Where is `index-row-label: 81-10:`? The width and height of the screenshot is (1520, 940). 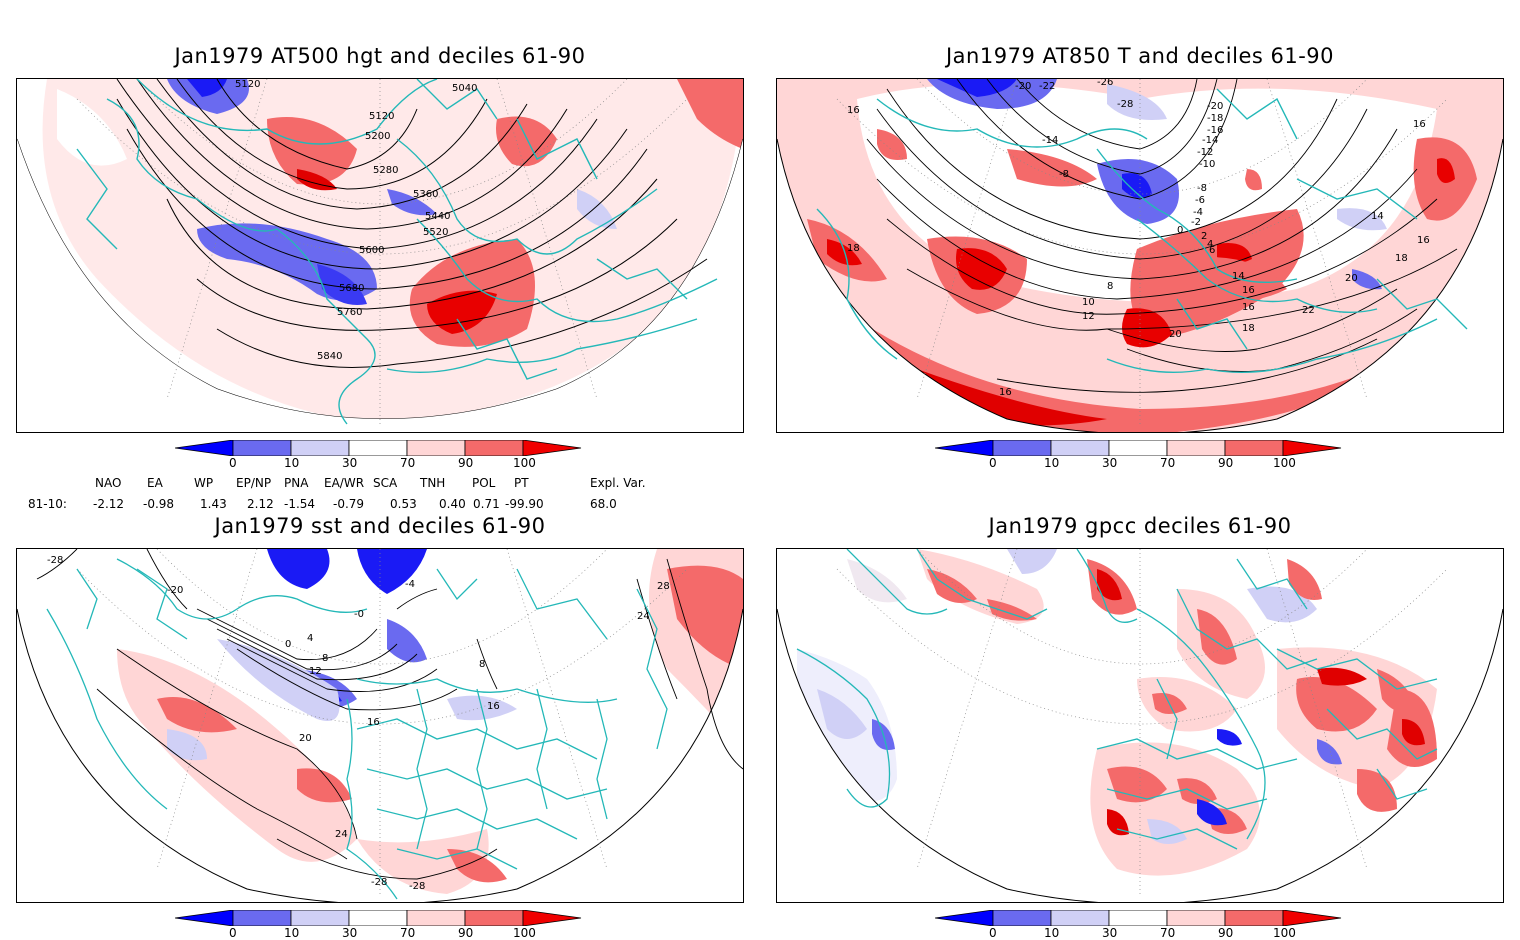 index-row-label: 81-10: is located at coordinates (47, 504).